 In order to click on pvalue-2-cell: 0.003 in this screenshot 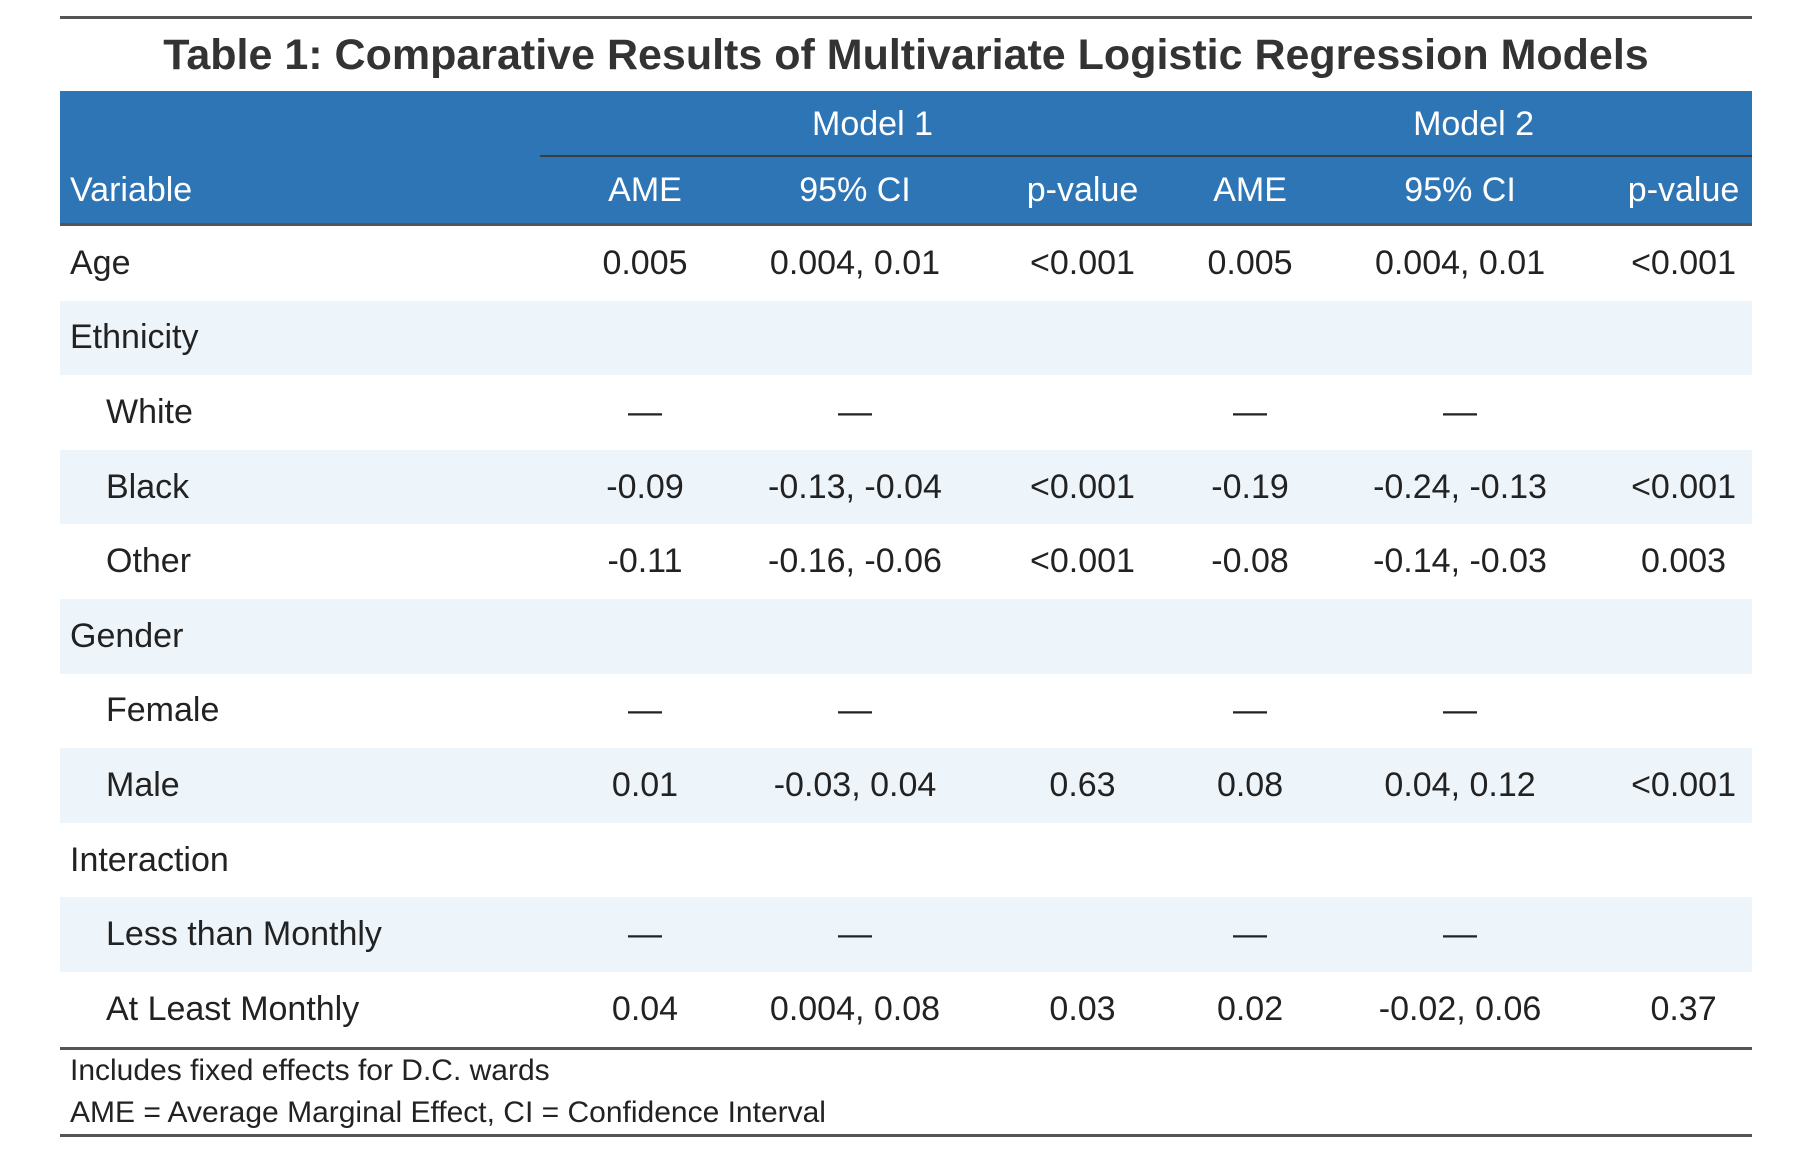, I will do `click(1684, 561)`.